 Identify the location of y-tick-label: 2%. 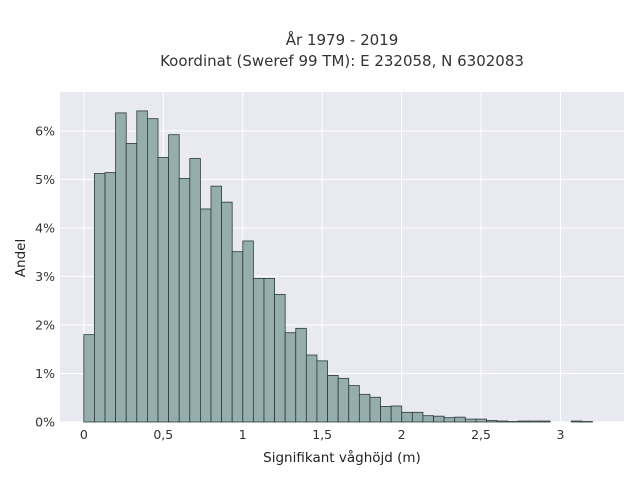
(45, 324).